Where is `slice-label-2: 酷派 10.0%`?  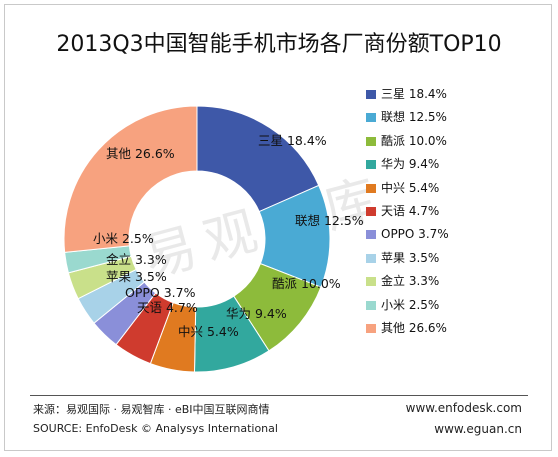 slice-label-2: 酷派 10.0% is located at coordinates (306, 283).